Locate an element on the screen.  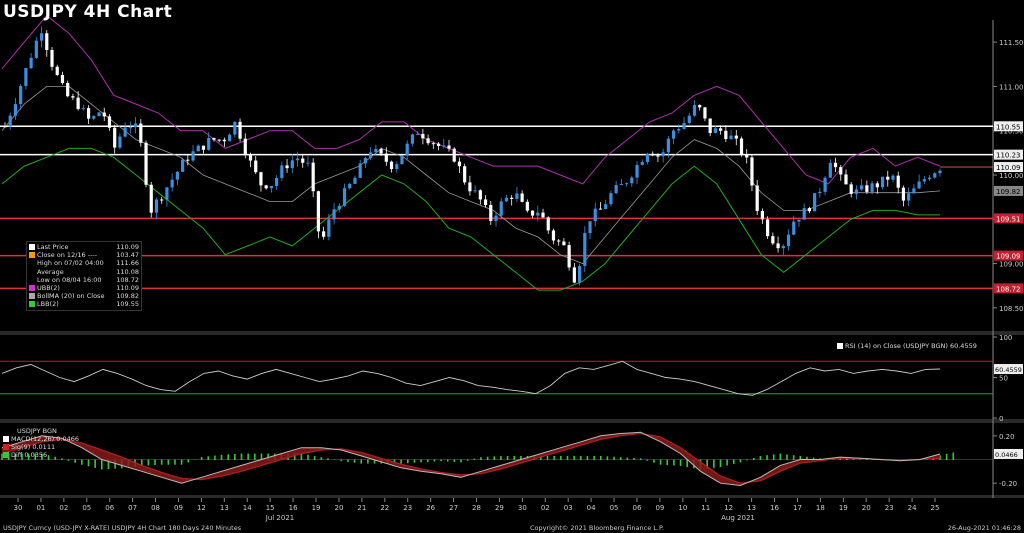
legend-label: UBB(2) is located at coordinates (48, 288).